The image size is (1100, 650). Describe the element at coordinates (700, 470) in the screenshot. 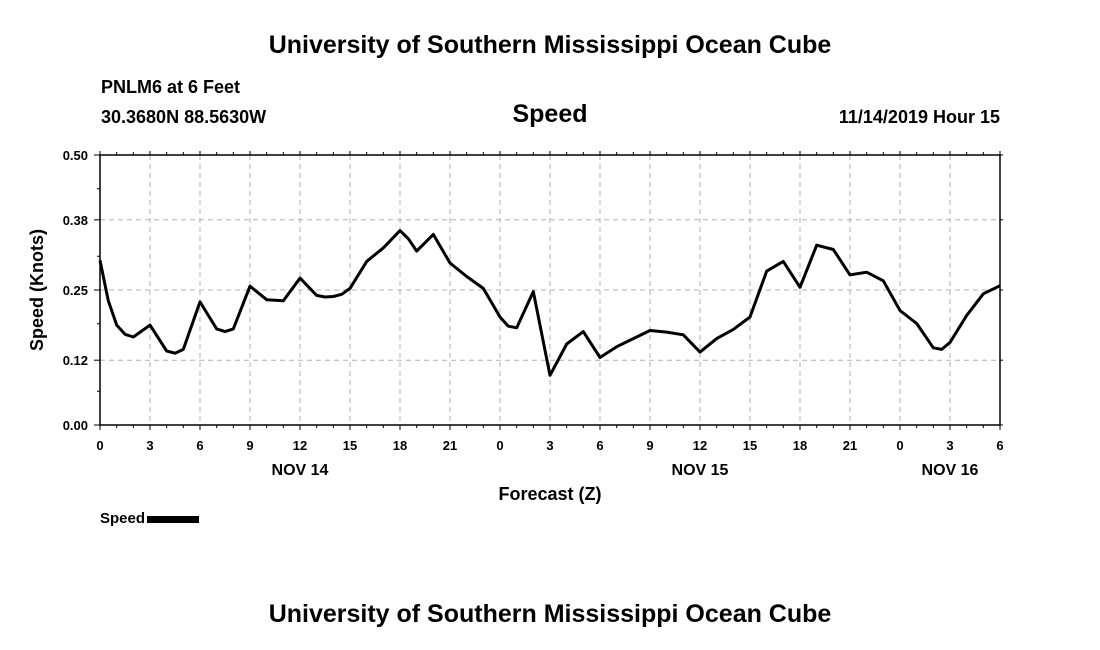

I see `date-label: NOV 15` at that location.